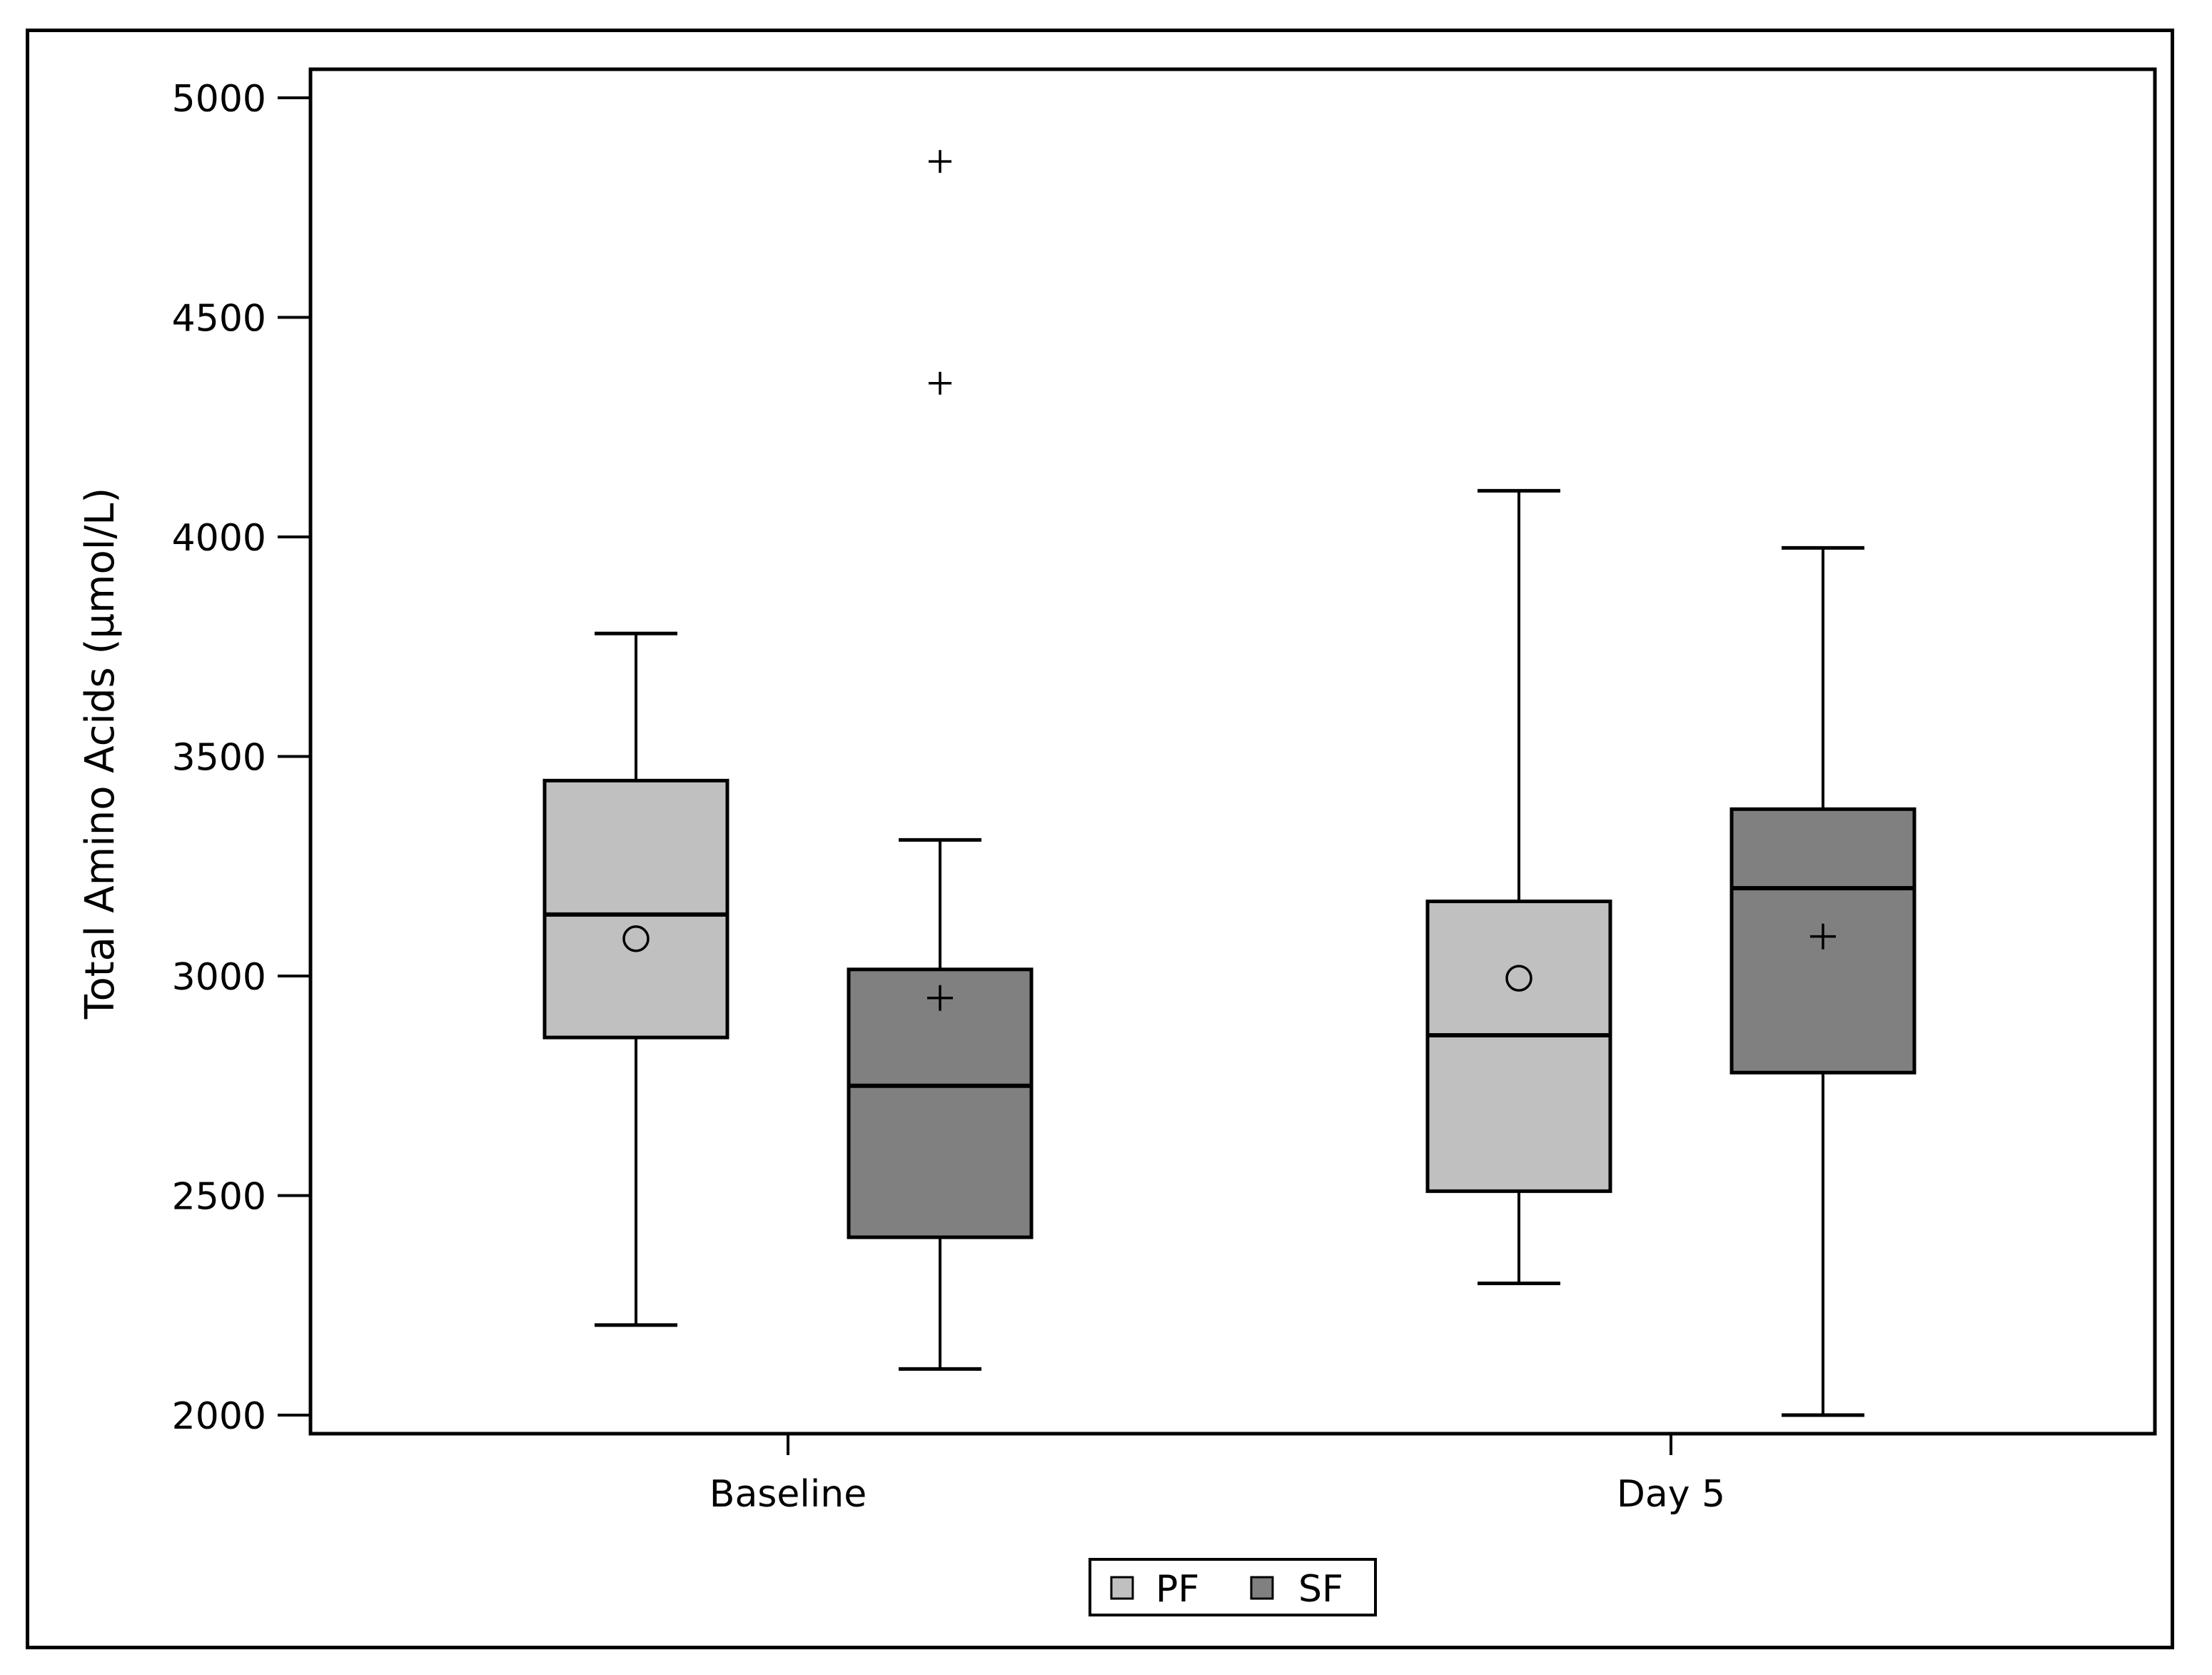  What do you see at coordinates (635, 909) in the screenshot?
I see `box-pf-baseline` at bounding box center [635, 909].